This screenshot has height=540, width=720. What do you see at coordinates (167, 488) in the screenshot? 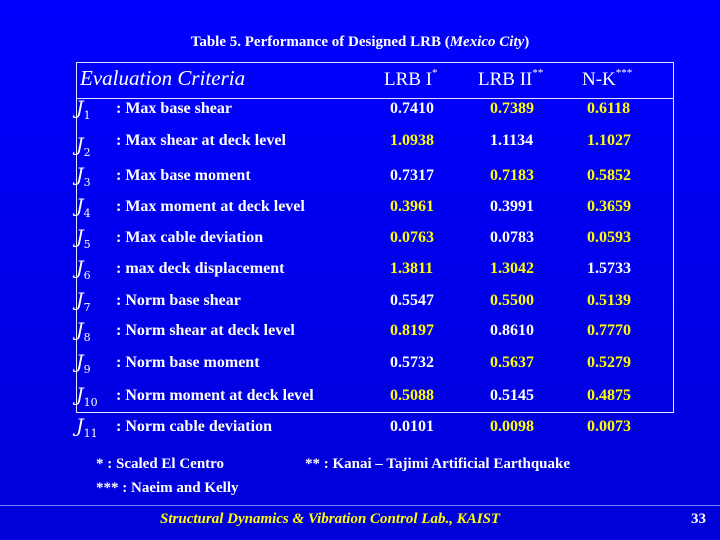
I see `footnote-naeim-kelly: *** : Naeim and Kelly` at bounding box center [167, 488].